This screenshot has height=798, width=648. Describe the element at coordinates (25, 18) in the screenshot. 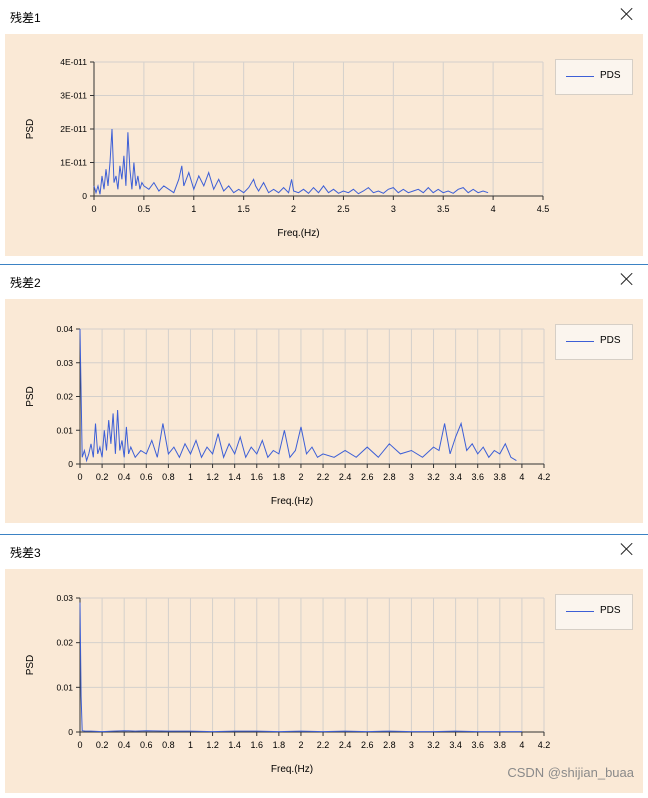

I see `window-title: 残差1` at that location.